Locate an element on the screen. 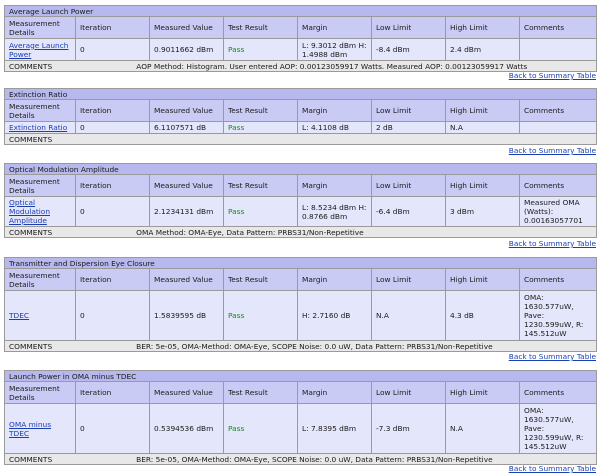  details-cell: Extinction Ratio is located at coordinates (40, 127).